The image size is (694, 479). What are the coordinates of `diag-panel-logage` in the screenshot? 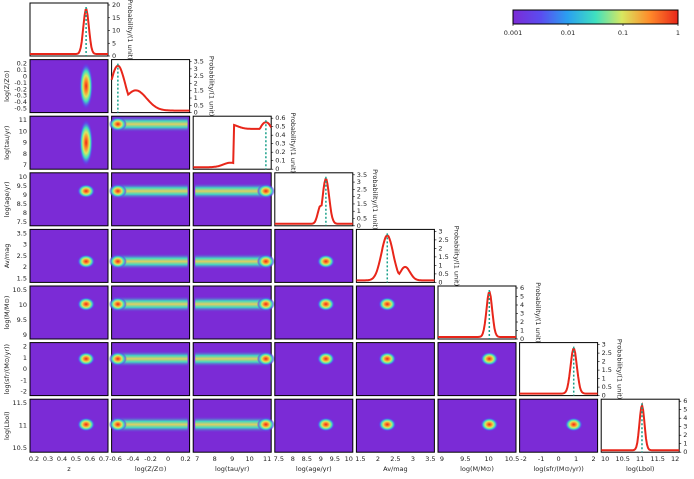 It's located at (314, 199).